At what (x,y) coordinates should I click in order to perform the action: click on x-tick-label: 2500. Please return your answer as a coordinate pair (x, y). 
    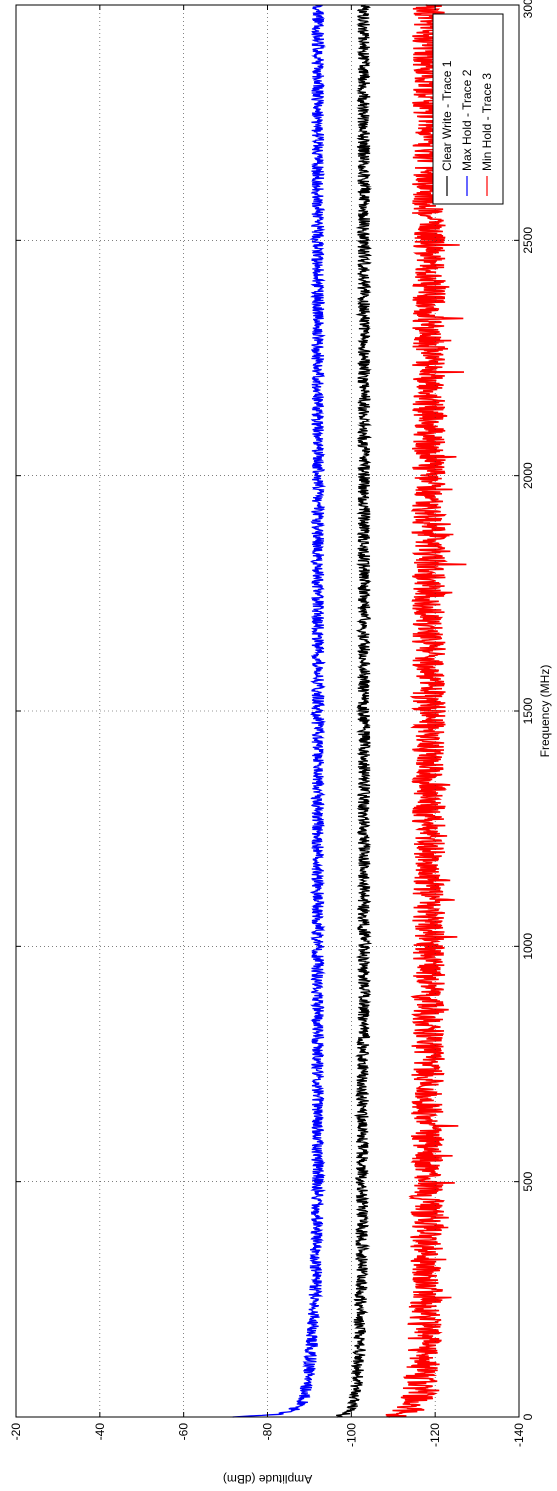
    Looking at the image, I should click on (528, 240).